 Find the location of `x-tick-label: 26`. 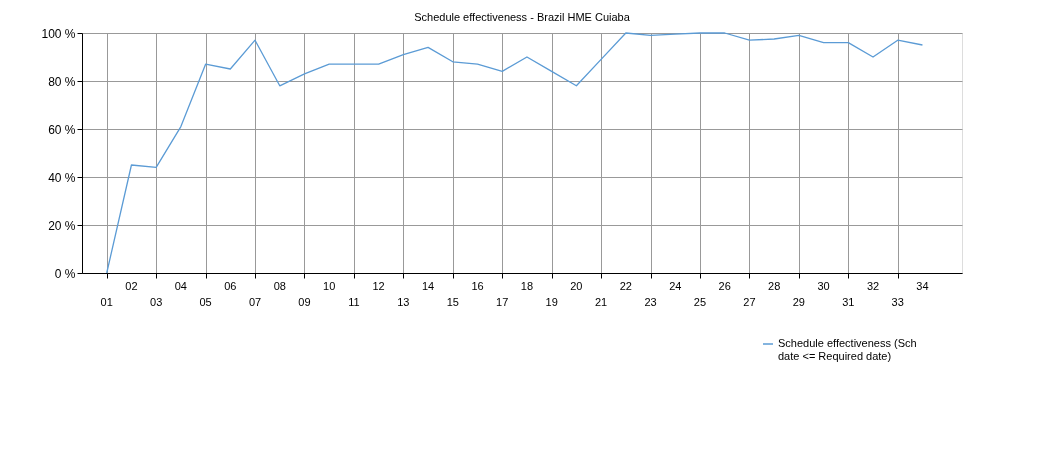

x-tick-label: 26 is located at coordinates (724, 286).